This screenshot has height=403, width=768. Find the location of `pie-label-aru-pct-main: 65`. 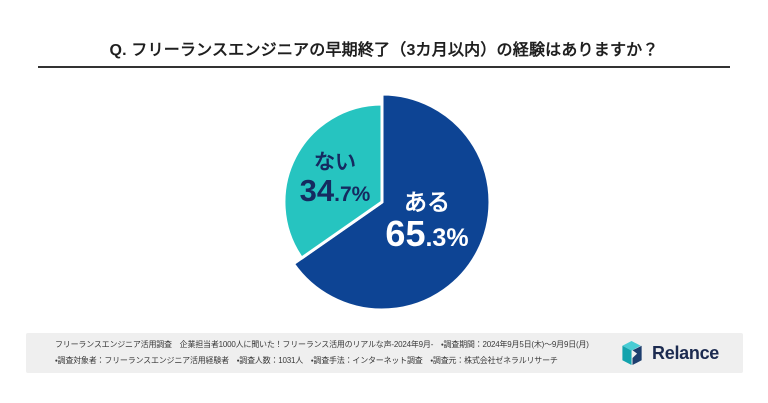

pie-label-aru-pct-main: 65 is located at coordinates (405, 234).